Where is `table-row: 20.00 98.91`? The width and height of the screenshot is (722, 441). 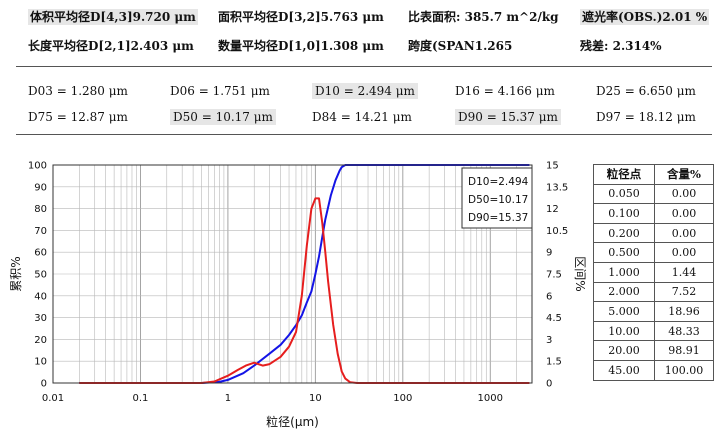
table-row: 20.00 98.91 is located at coordinates (653, 350).